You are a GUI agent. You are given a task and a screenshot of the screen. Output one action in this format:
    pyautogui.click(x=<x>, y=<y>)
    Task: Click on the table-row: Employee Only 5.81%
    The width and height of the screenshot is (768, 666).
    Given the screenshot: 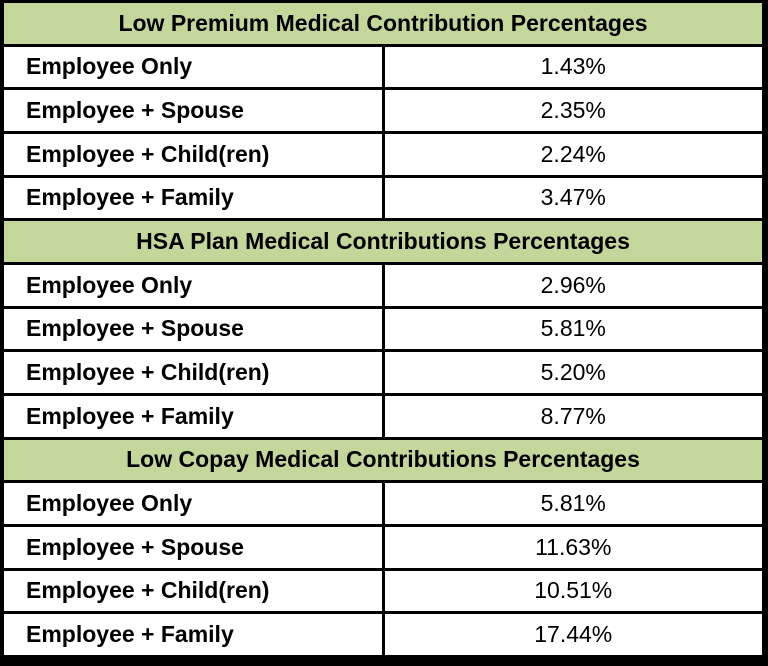 What is the action you would take?
    pyautogui.click(x=383, y=503)
    